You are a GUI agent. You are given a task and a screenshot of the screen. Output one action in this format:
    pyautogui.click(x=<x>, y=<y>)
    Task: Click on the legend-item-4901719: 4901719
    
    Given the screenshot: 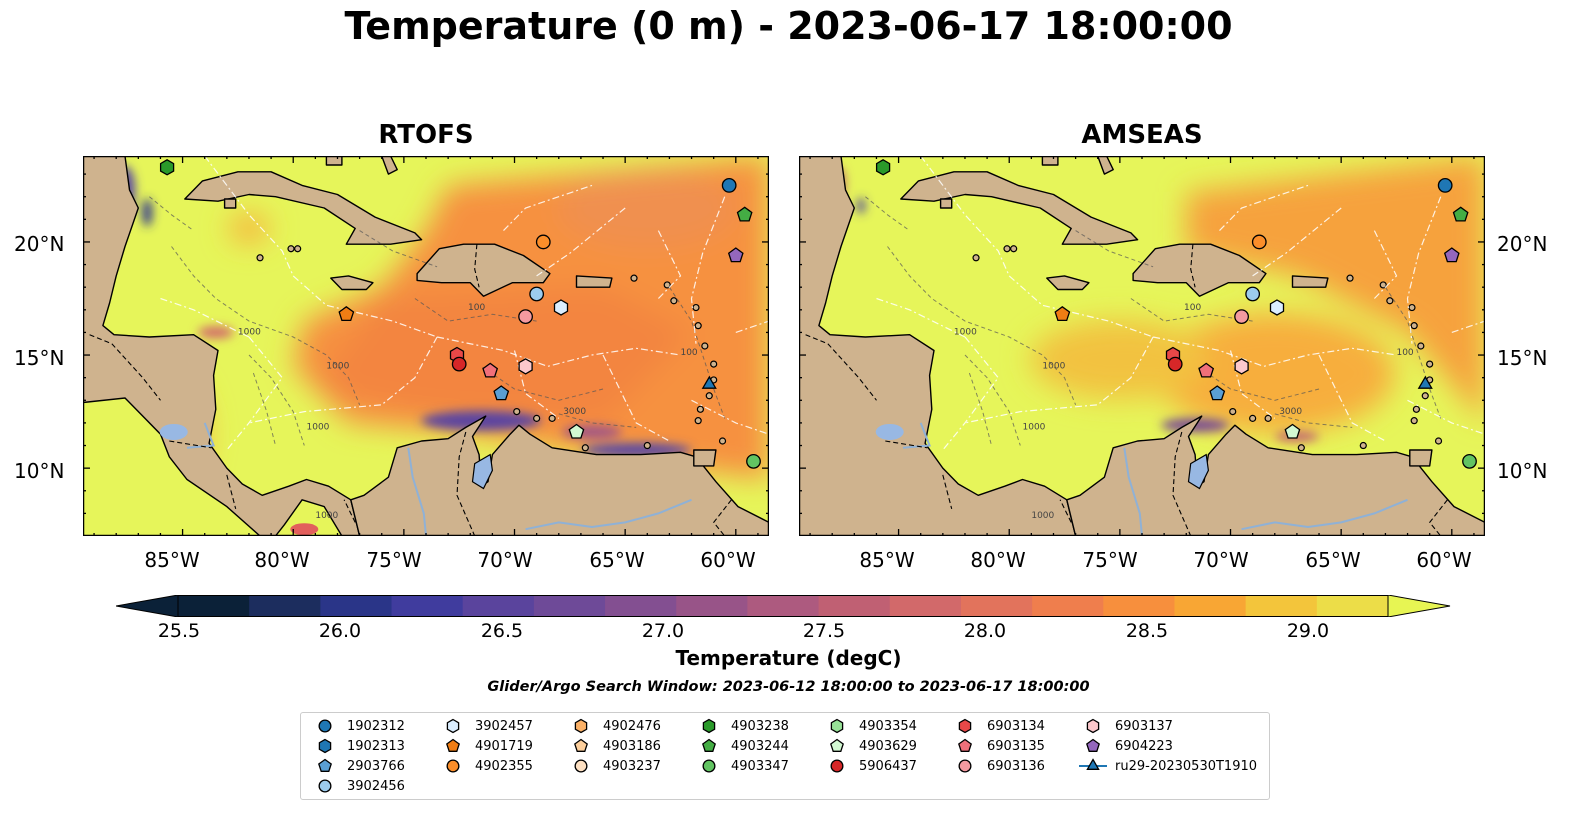 What is the action you would take?
    pyautogui.click(x=486, y=746)
    